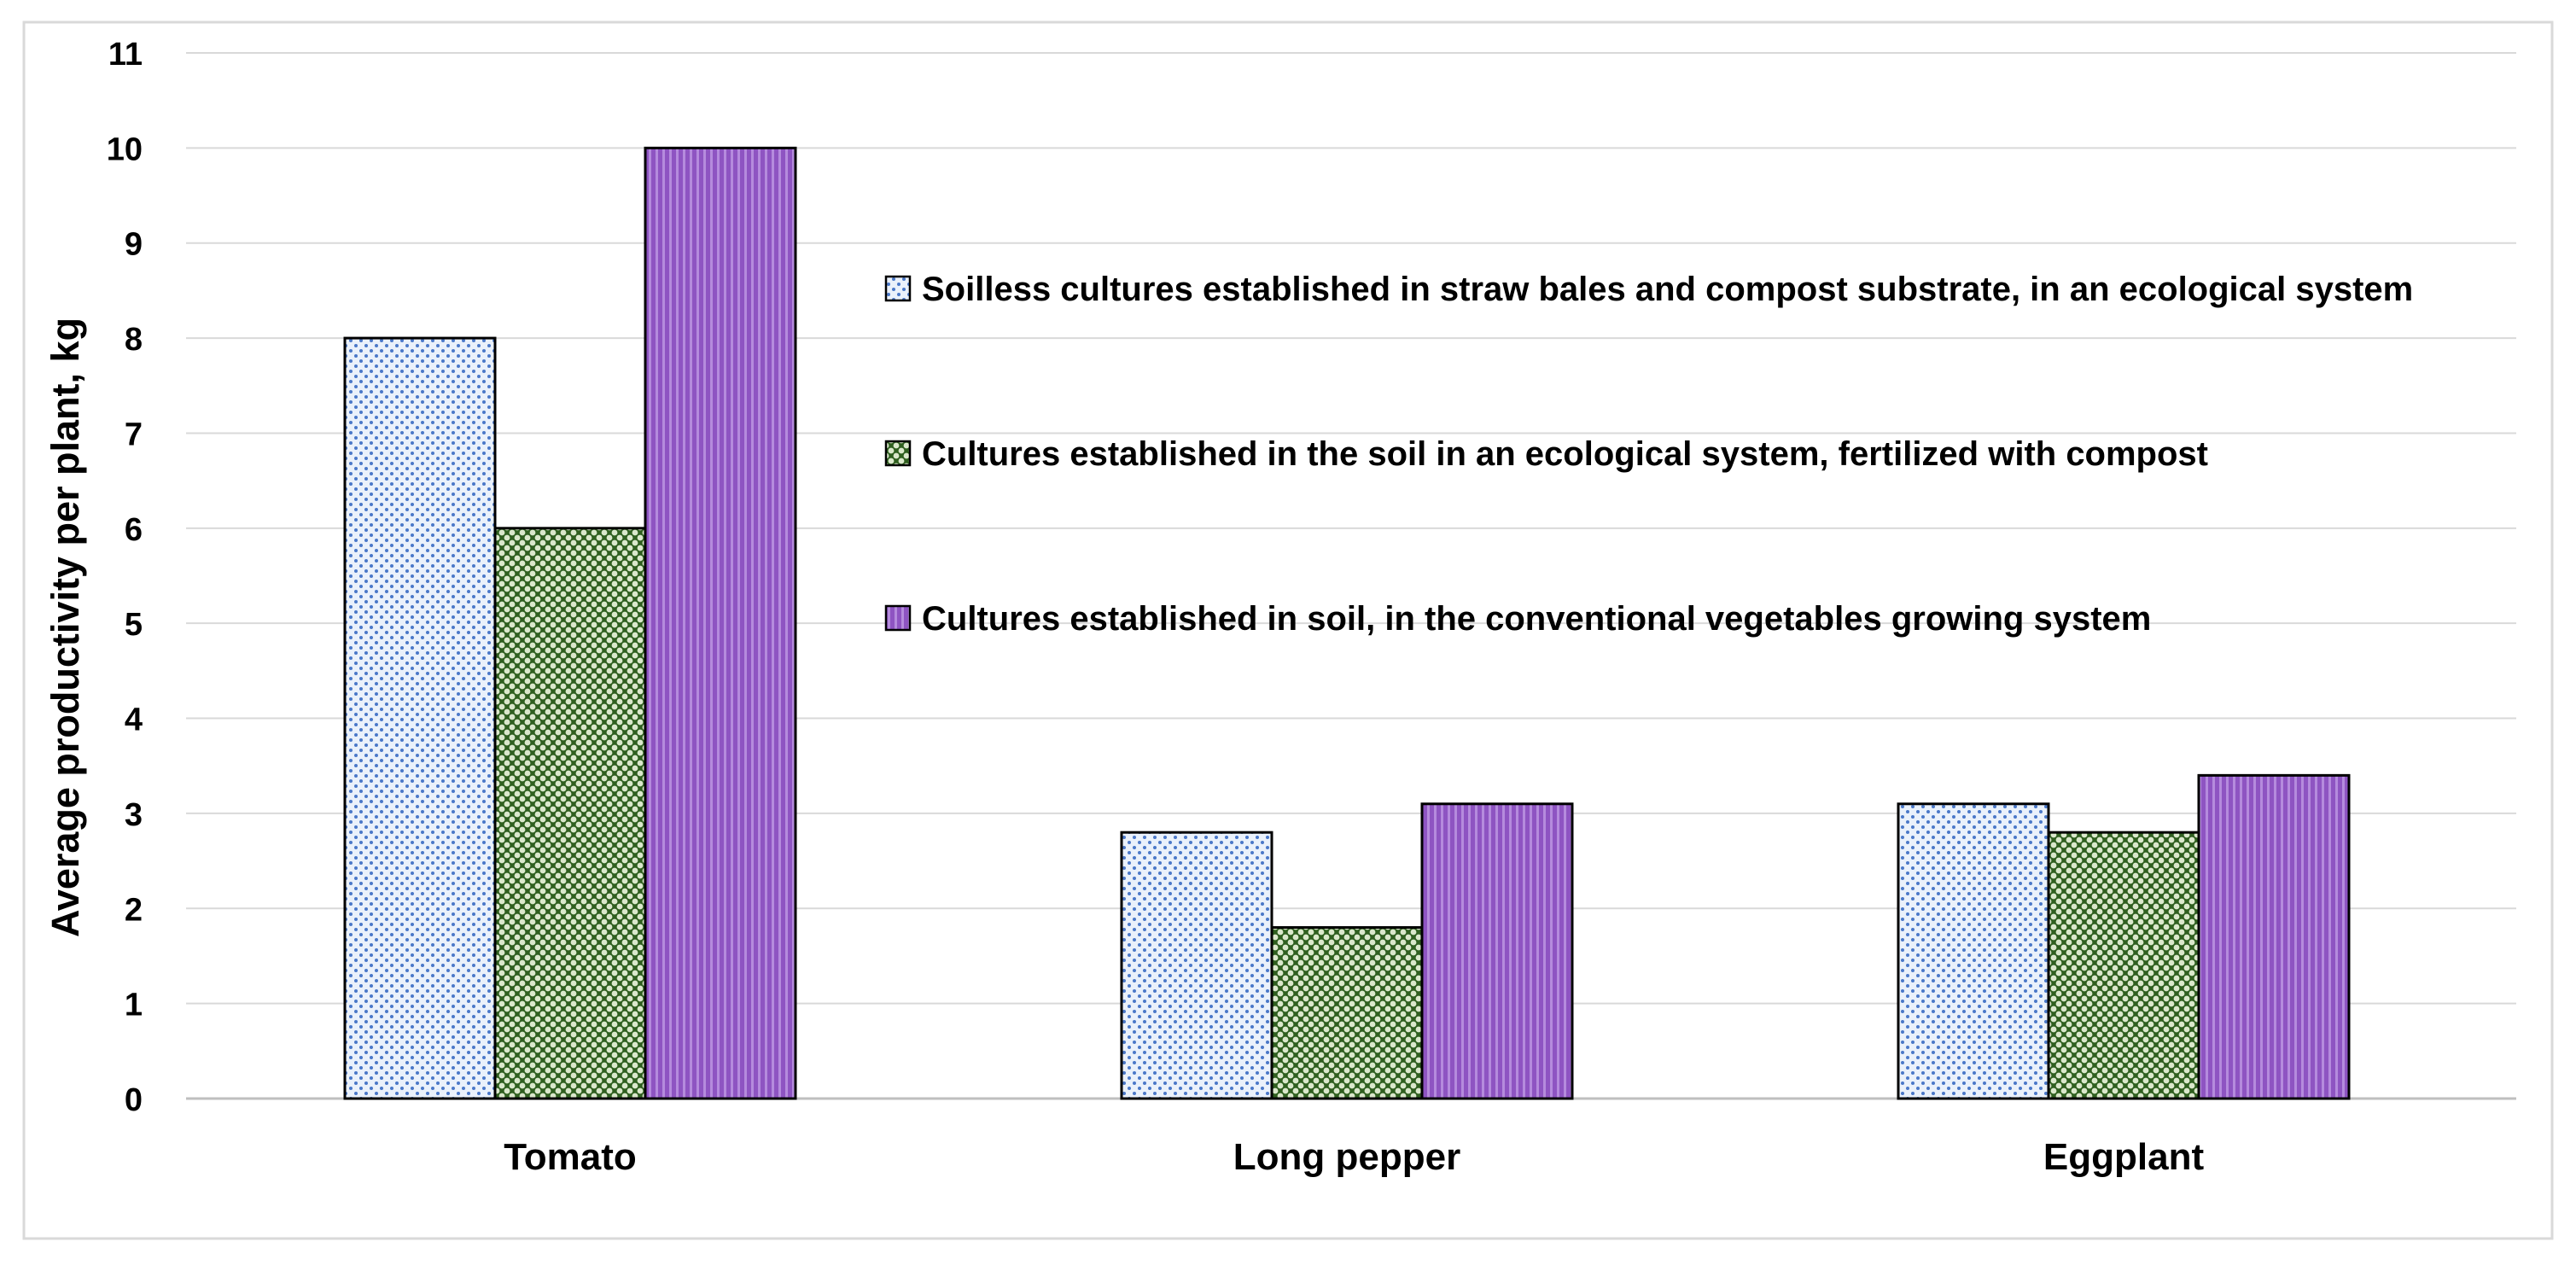 The height and width of the screenshot is (1265, 2576). Describe the element at coordinates (125, 149) in the screenshot. I see `y-tick-label: 10` at that location.